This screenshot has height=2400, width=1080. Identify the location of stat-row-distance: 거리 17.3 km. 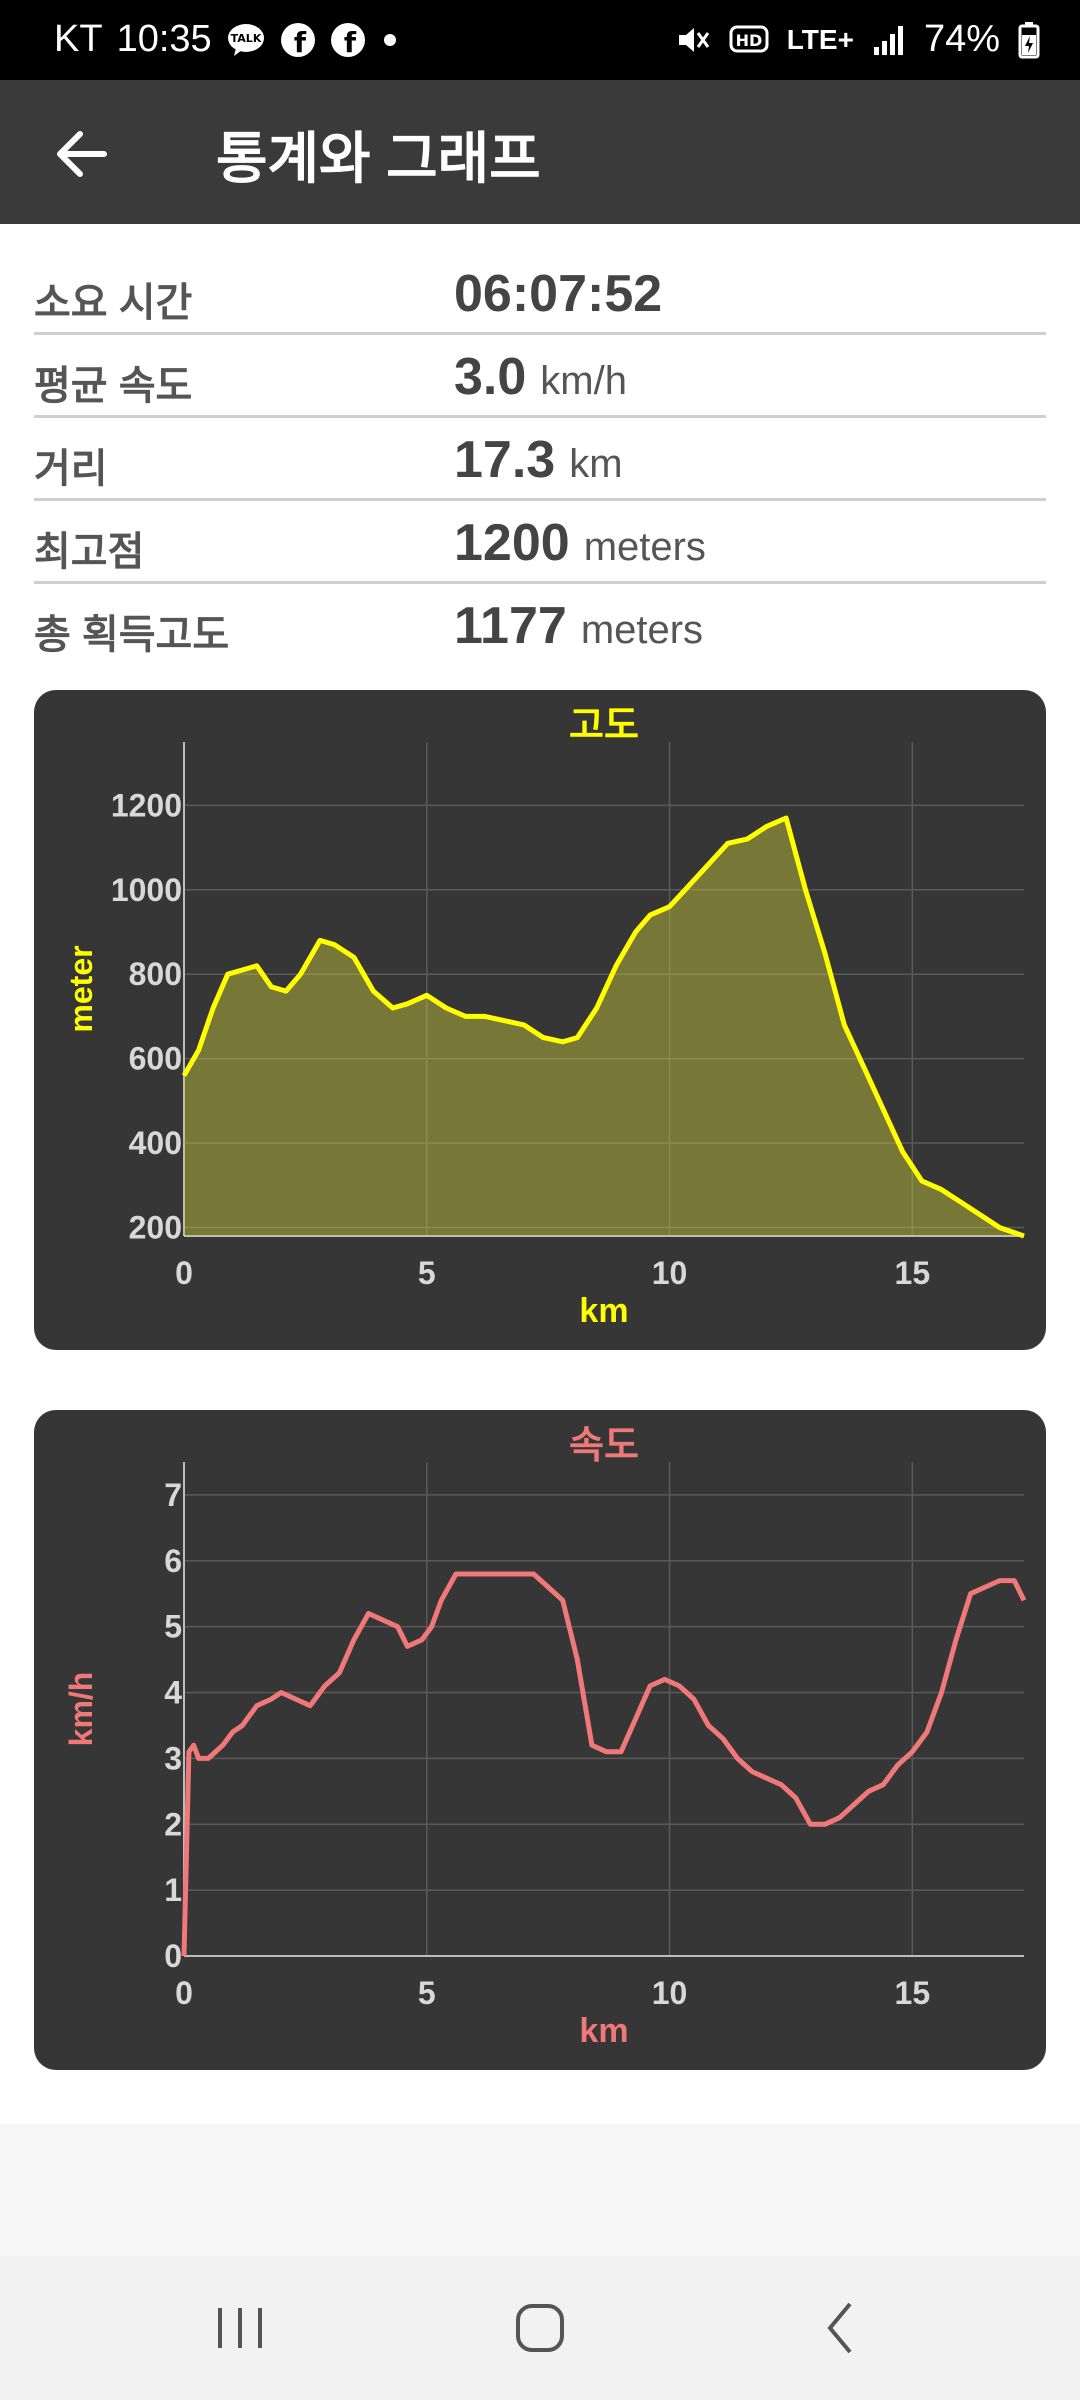
(540, 459).